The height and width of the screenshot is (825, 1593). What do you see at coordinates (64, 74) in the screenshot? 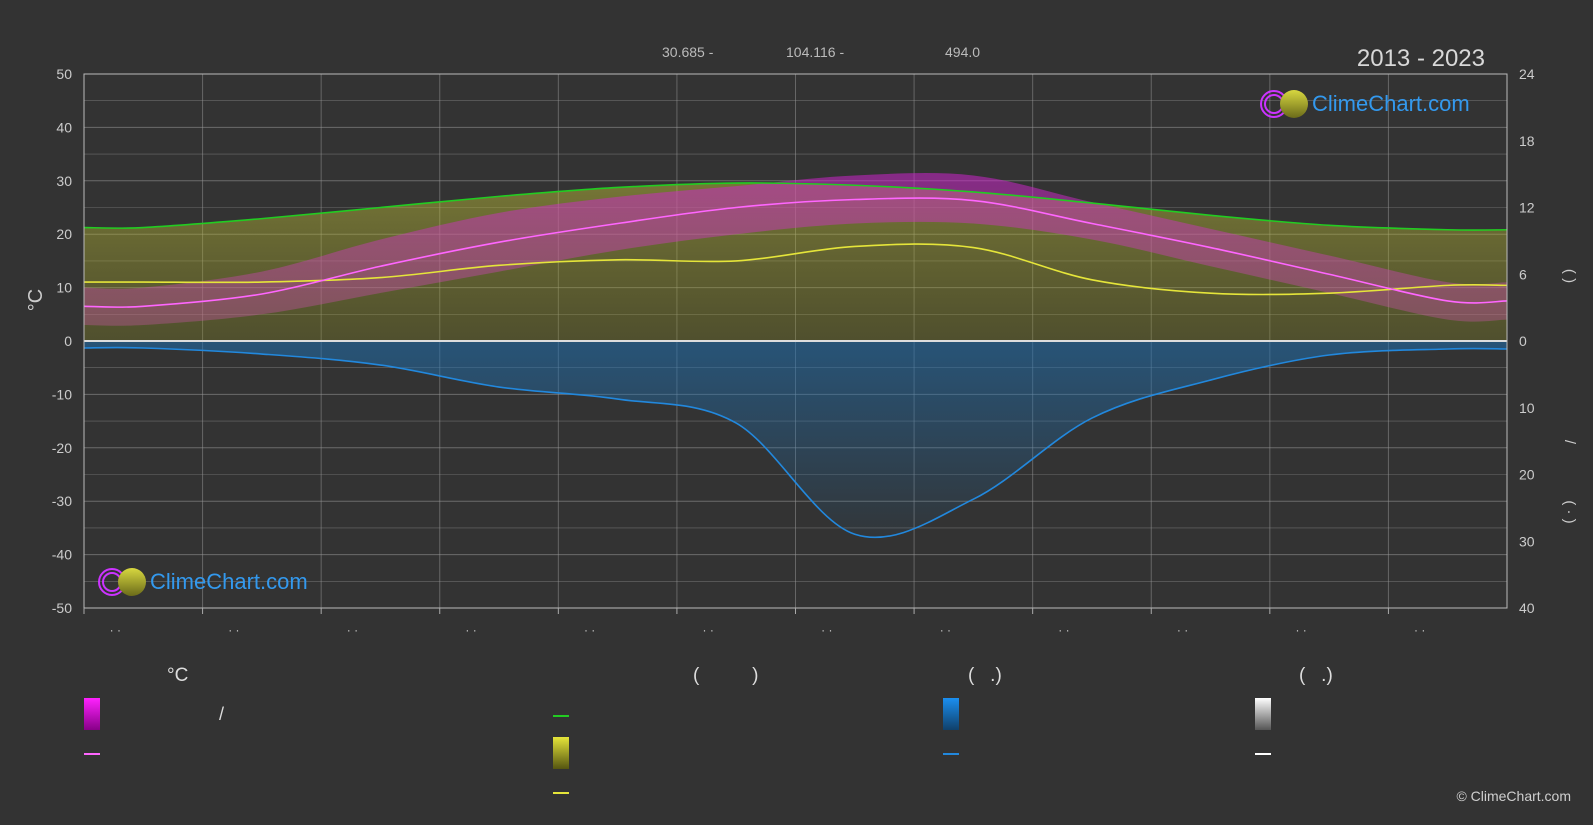
I see `y-tick-label: 50` at bounding box center [64, 74].